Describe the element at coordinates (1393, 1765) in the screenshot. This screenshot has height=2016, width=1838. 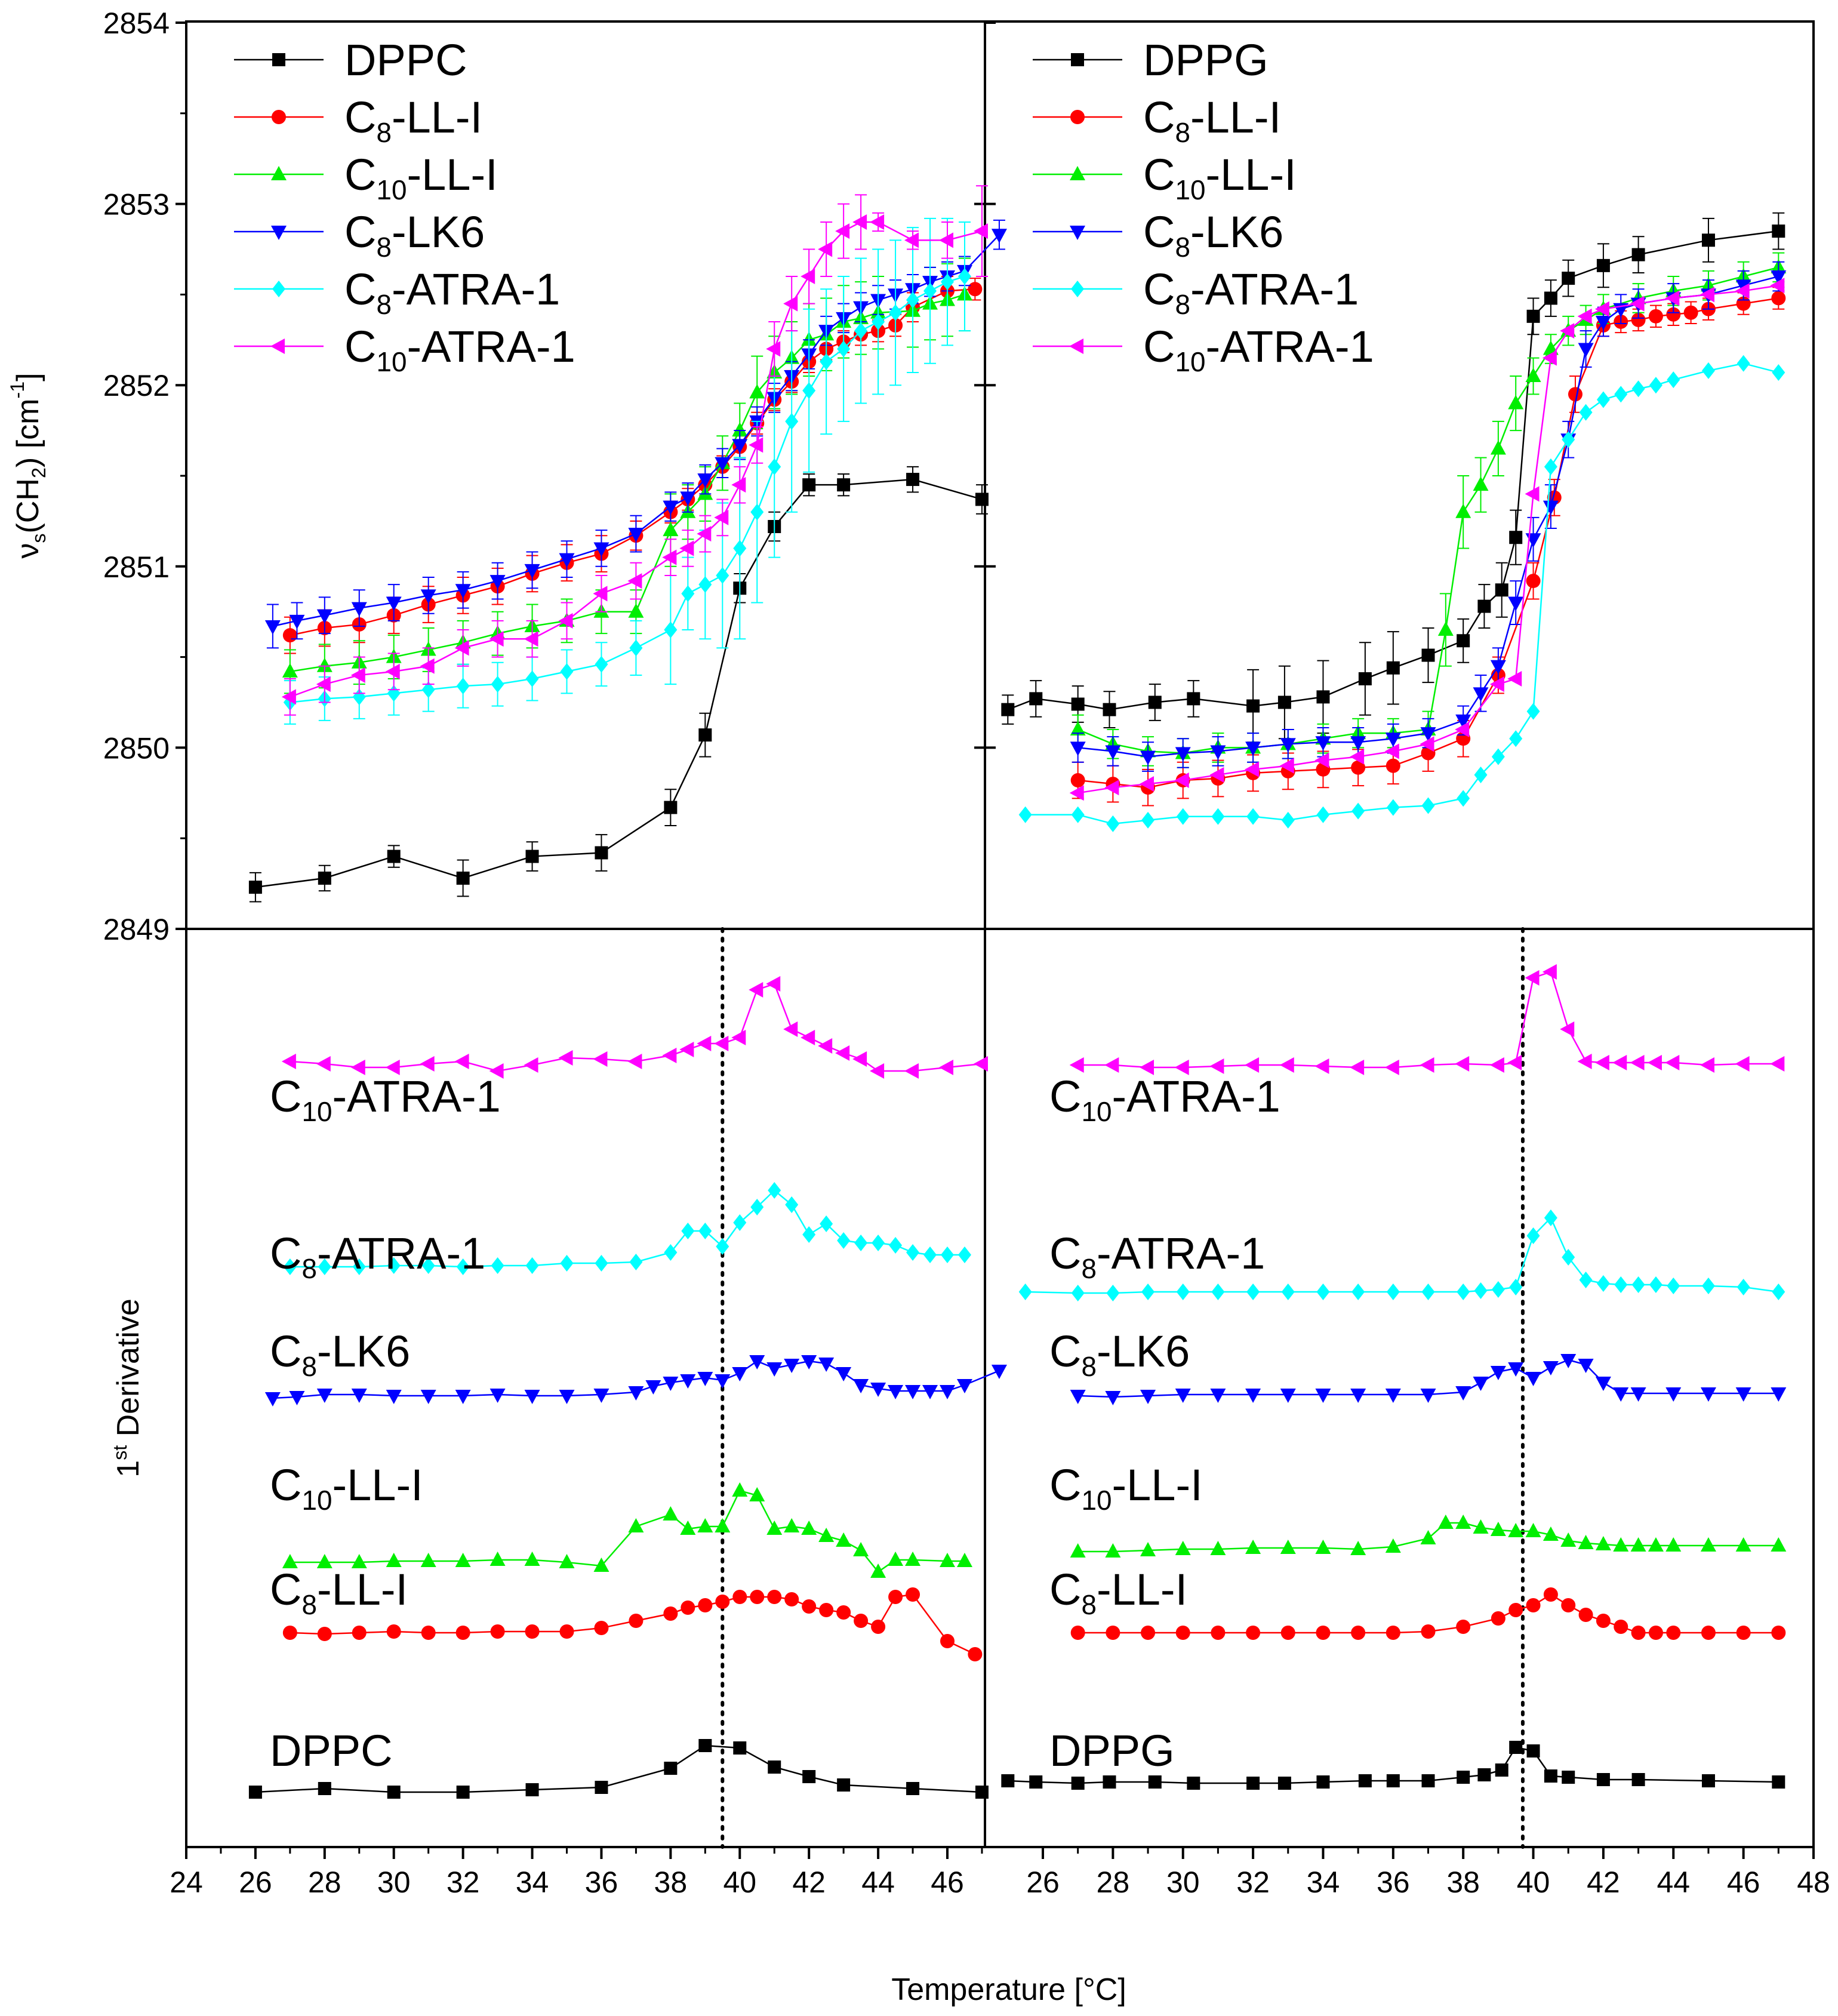
I see `series-dppg` at that location.